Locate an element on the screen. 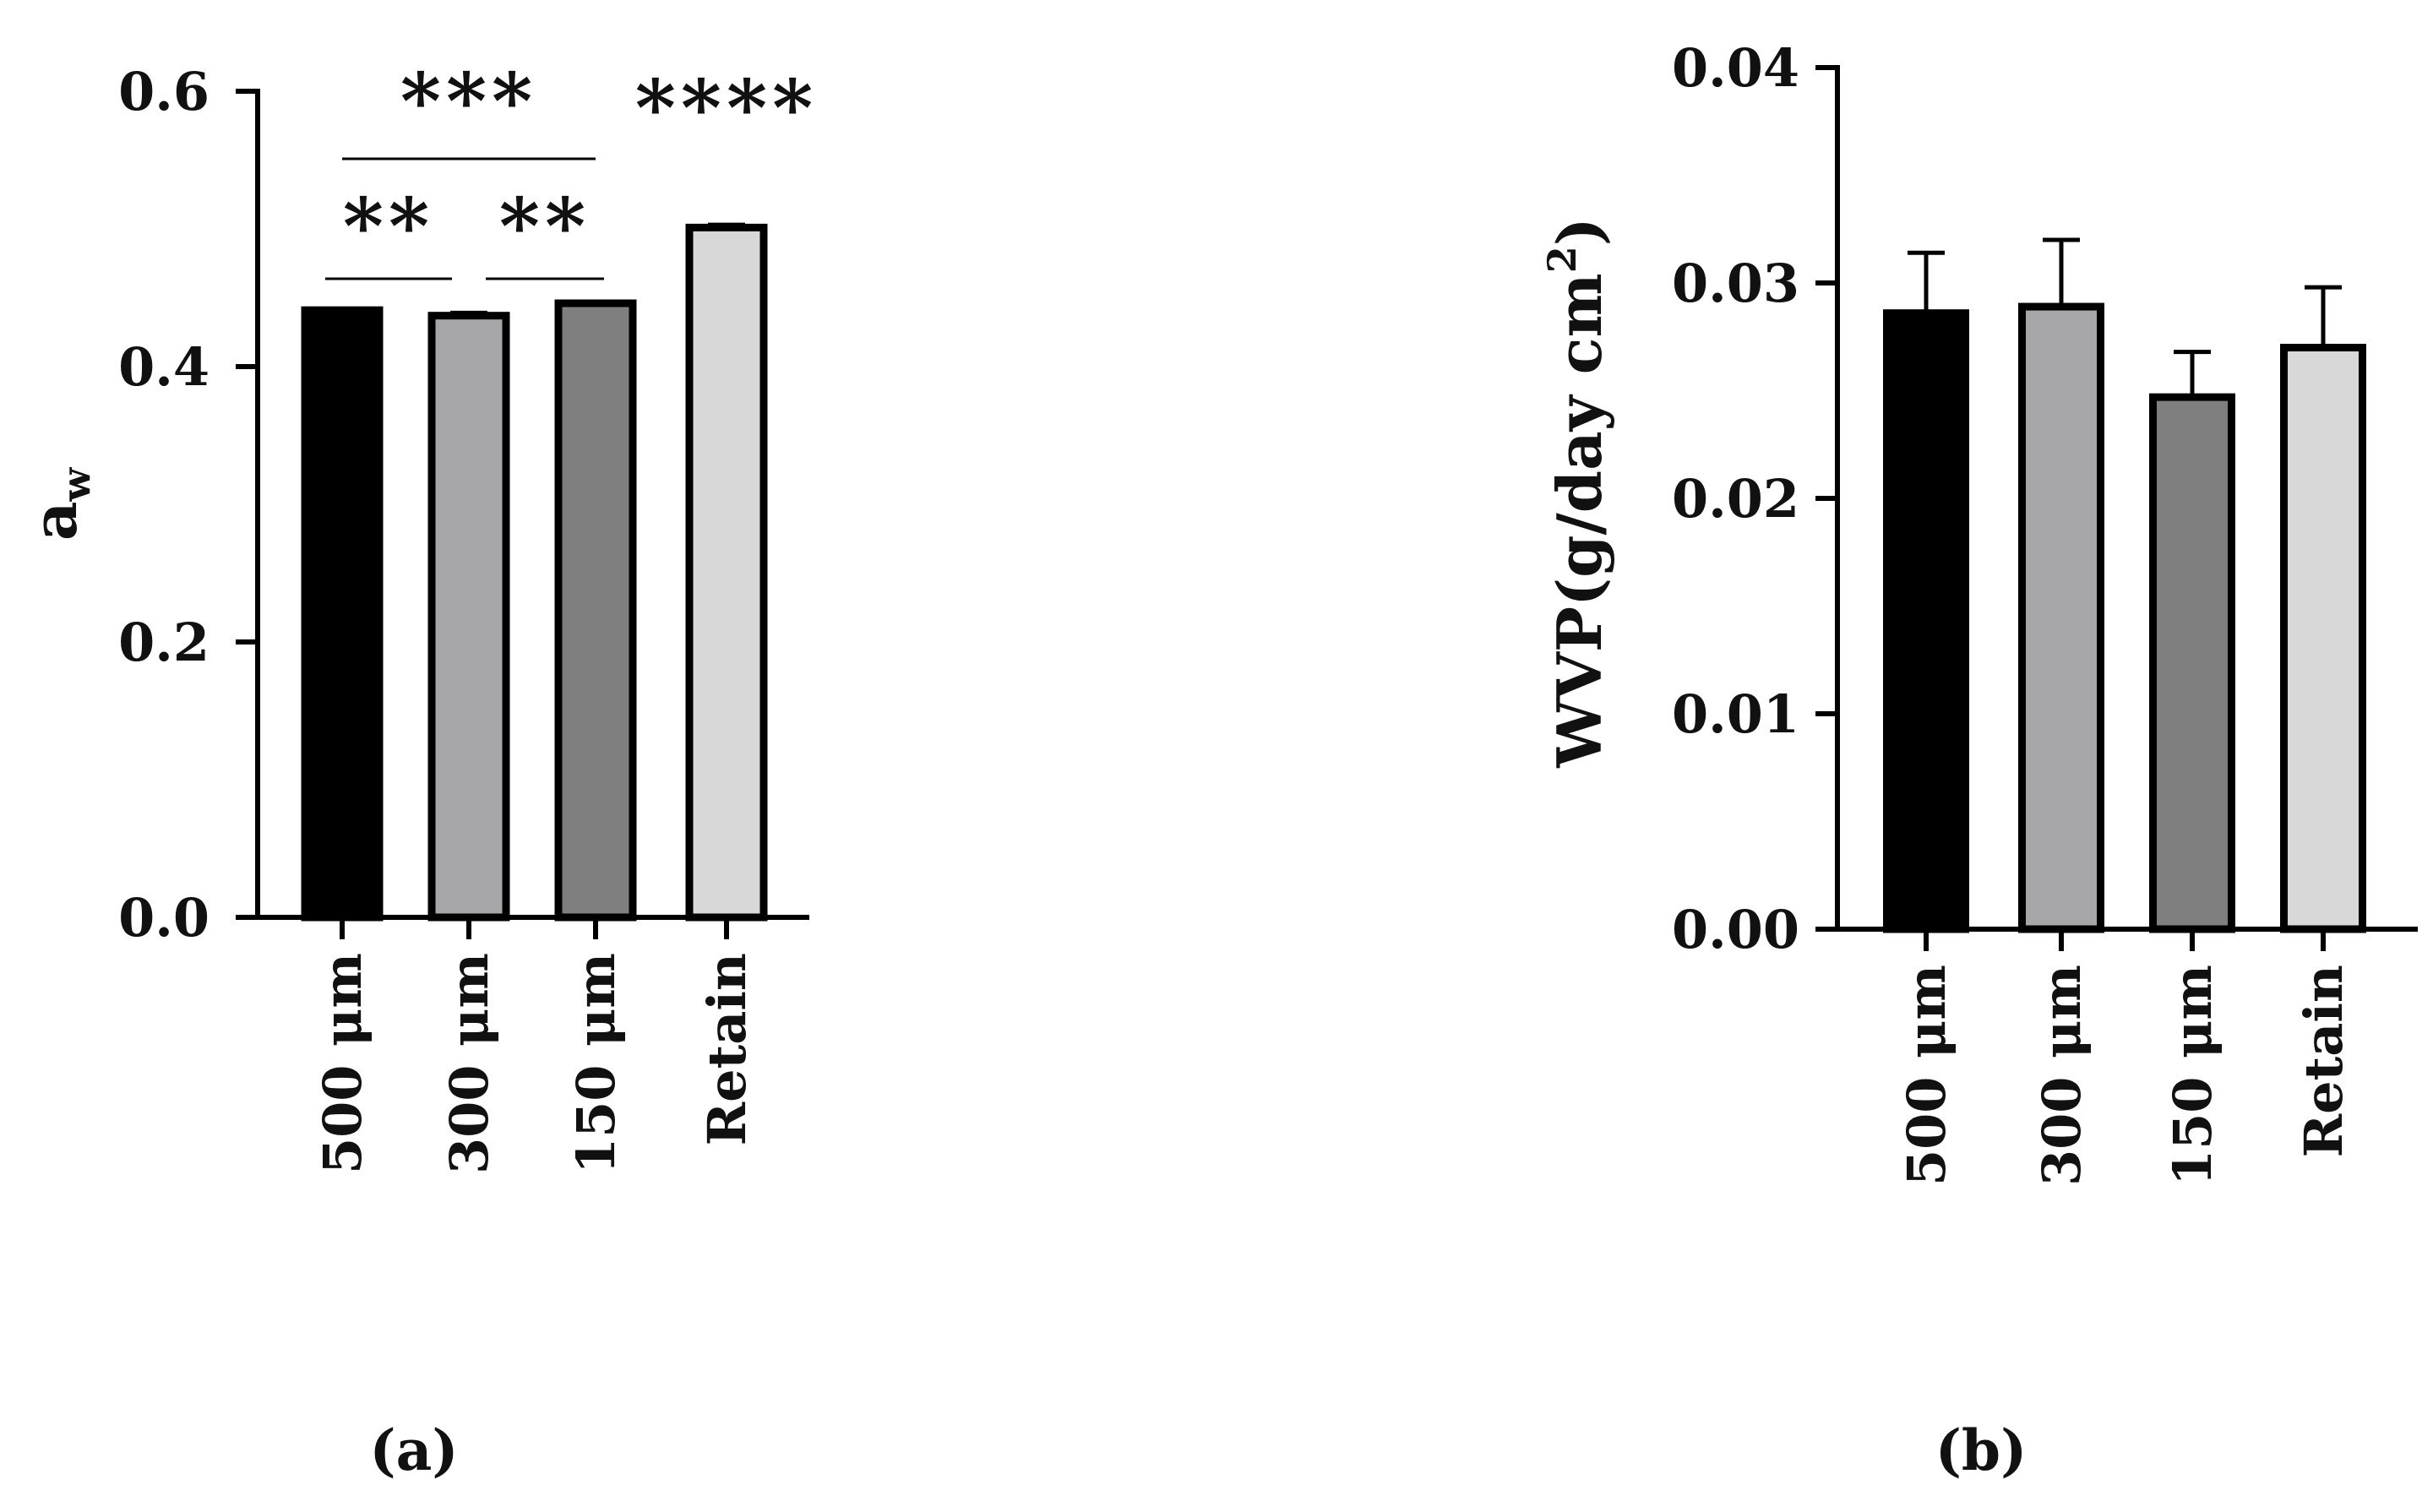 The image size is (2433, 1512). y-axis-title-main: a is located at coordinates (55, 521).